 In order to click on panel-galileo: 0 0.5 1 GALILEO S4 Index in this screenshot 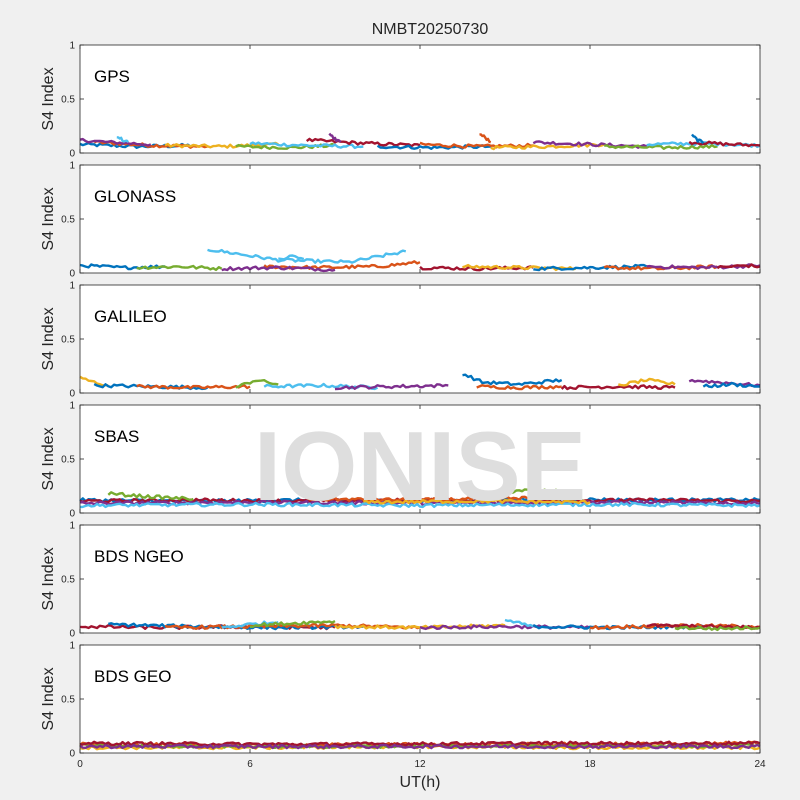, I will do `click(400, 340)`.